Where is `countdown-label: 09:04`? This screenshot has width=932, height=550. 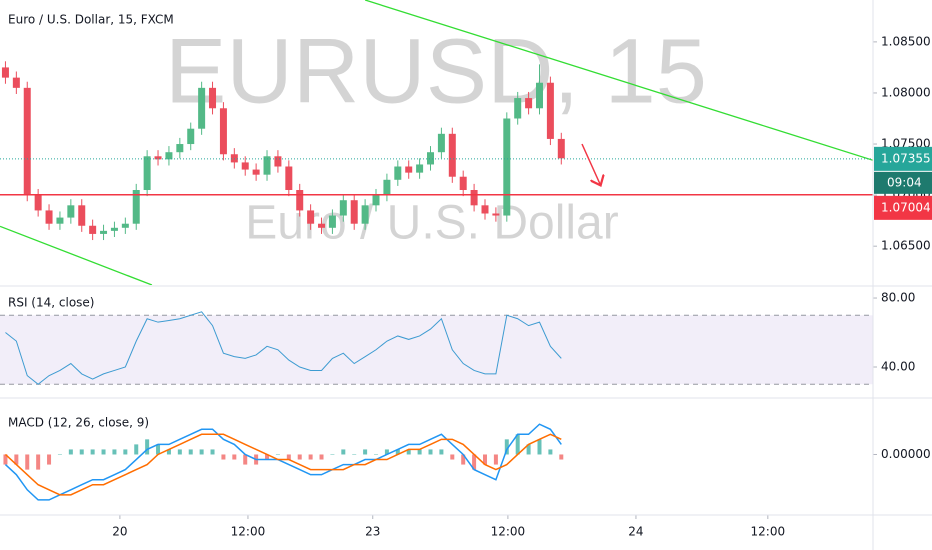
countdown-label: 09:04 is located at coordinates (904, 182).